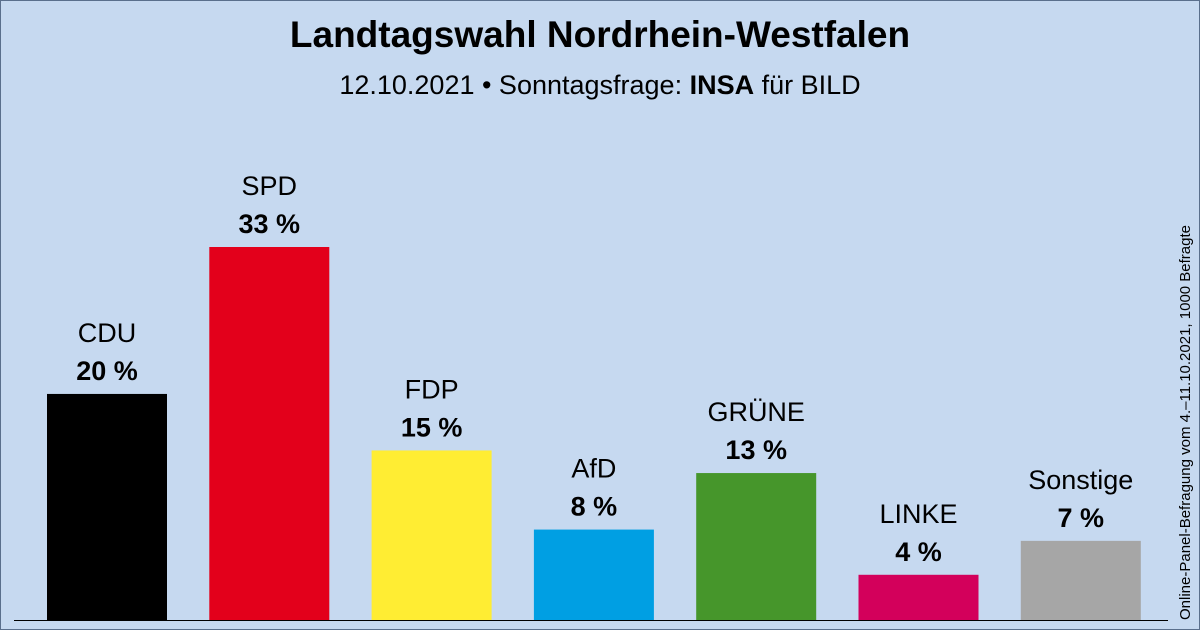  What do you see at coordinates (722, 85) in the screenshot?
I see `subtitle-institute: INSA` at bounding box center [722, 85].